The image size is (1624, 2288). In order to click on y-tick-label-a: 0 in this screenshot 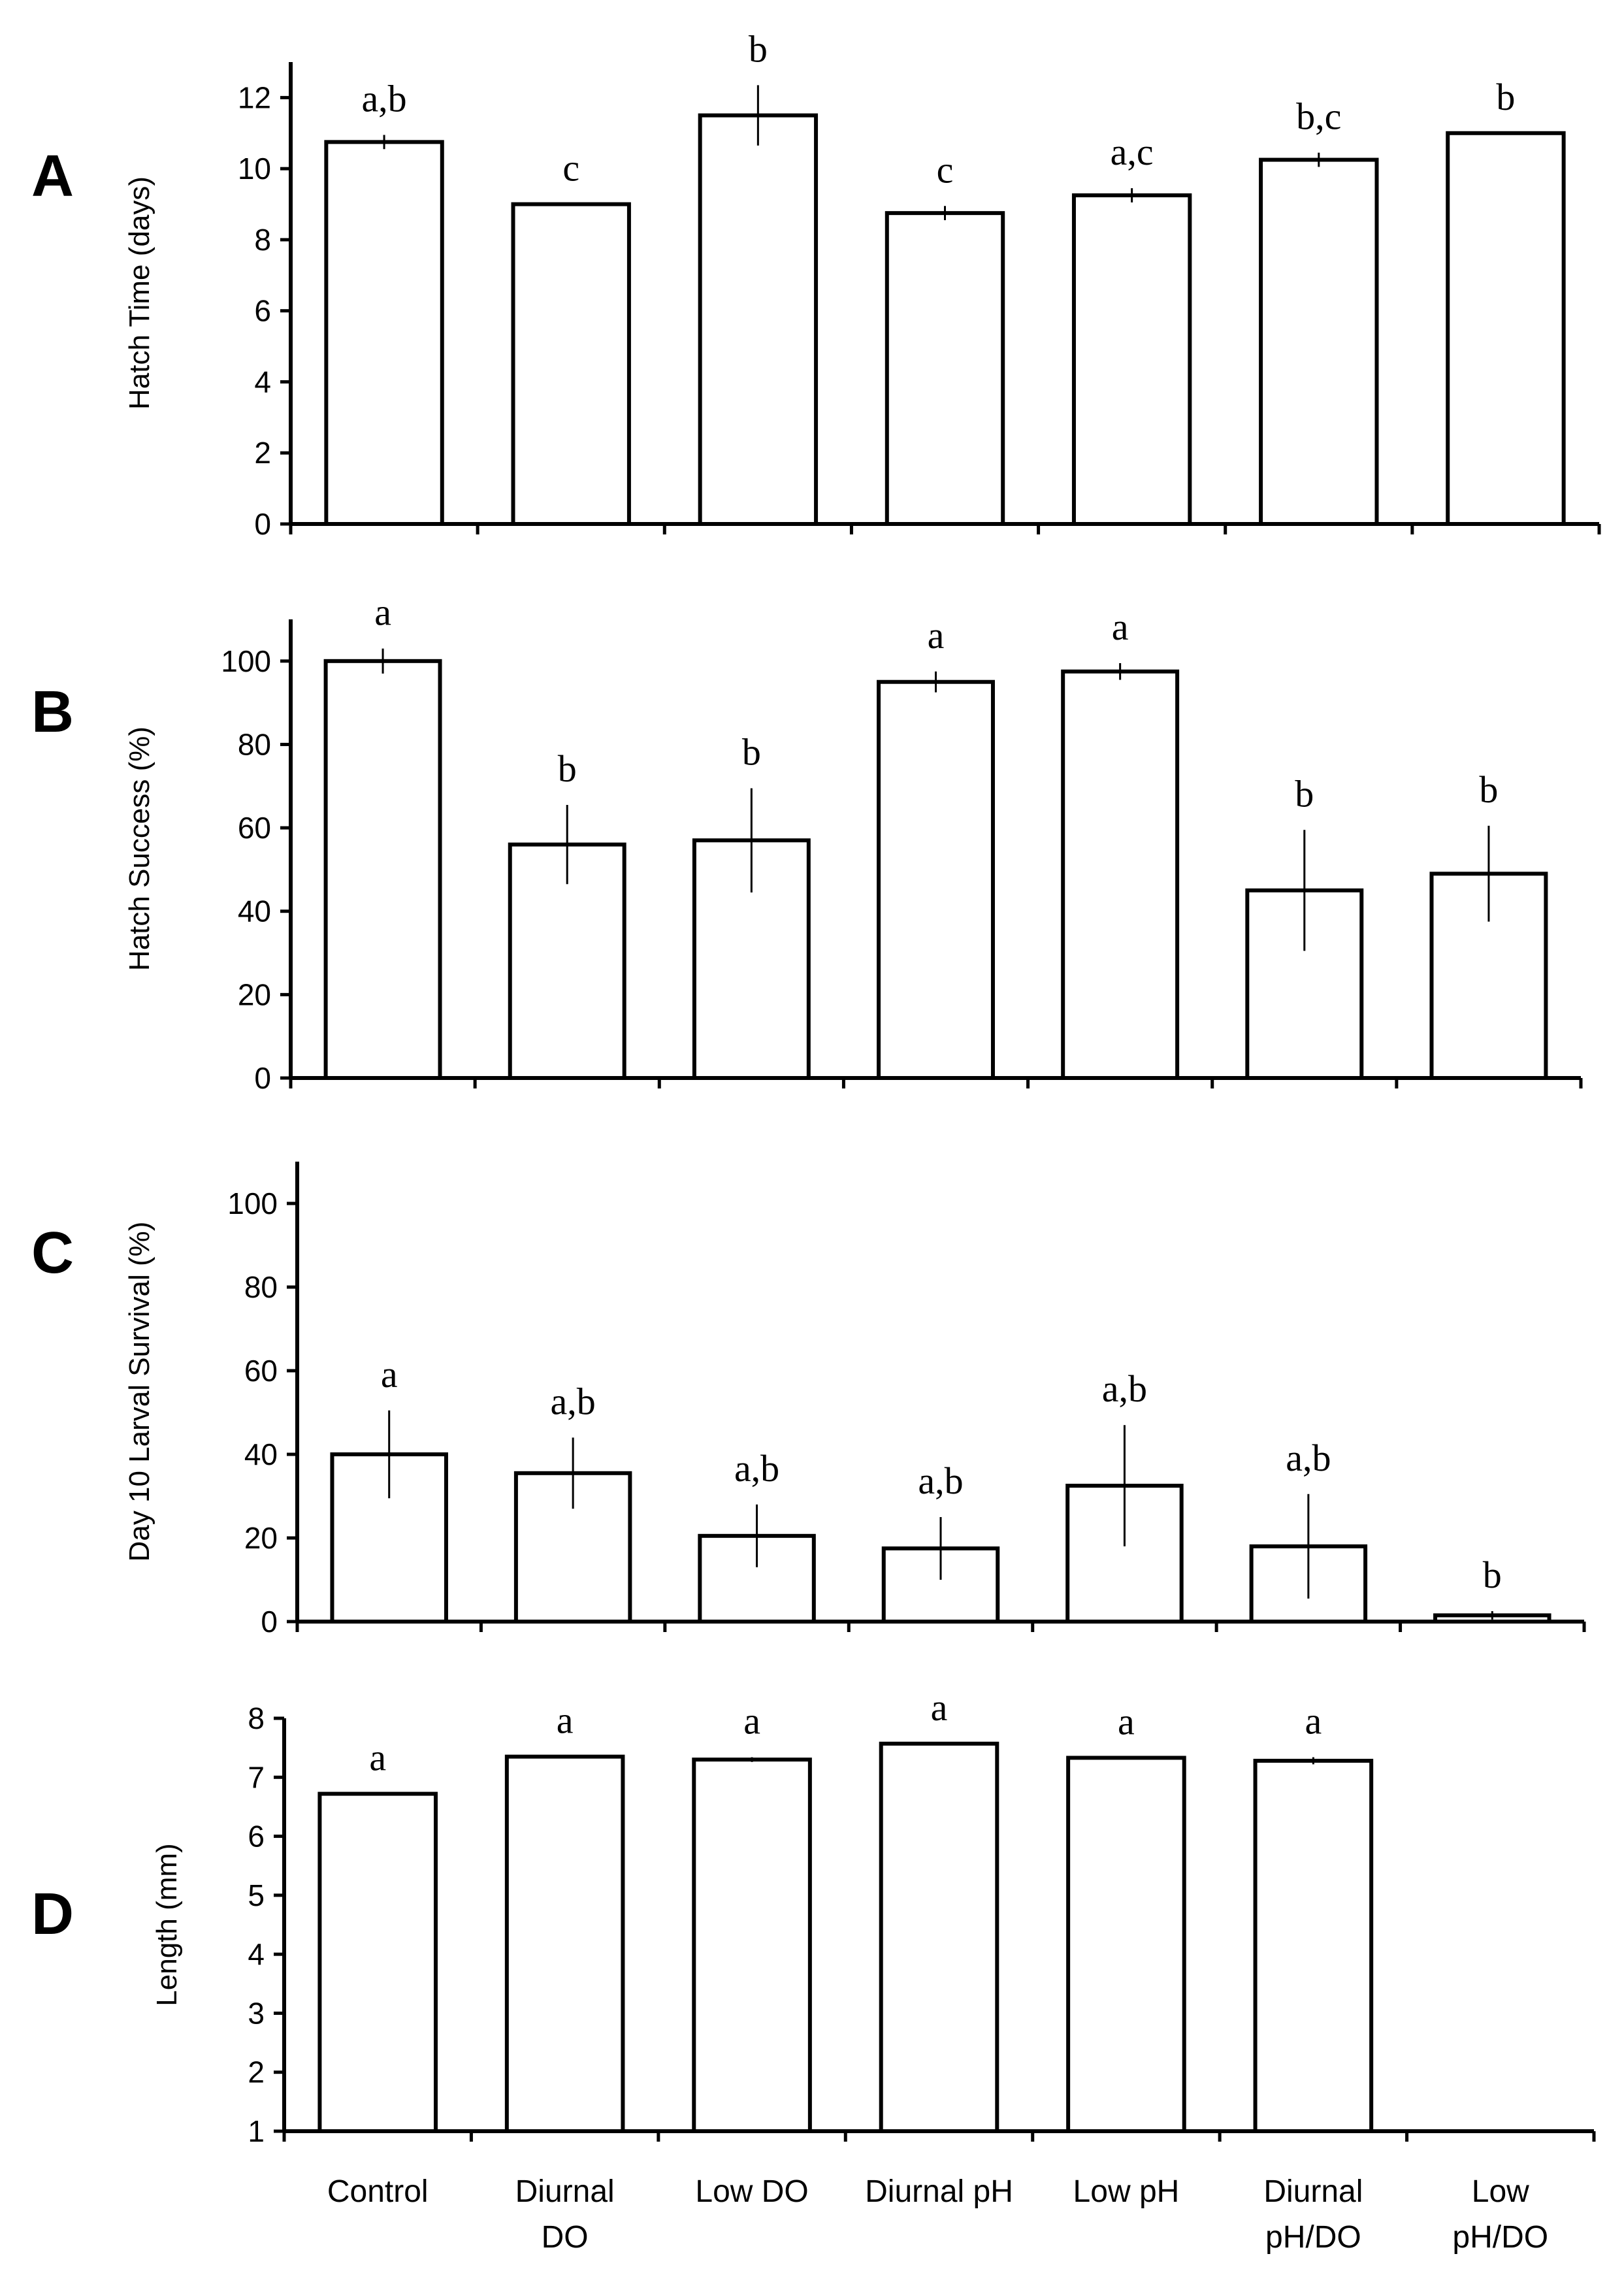, I will do `click(262, 524)`.